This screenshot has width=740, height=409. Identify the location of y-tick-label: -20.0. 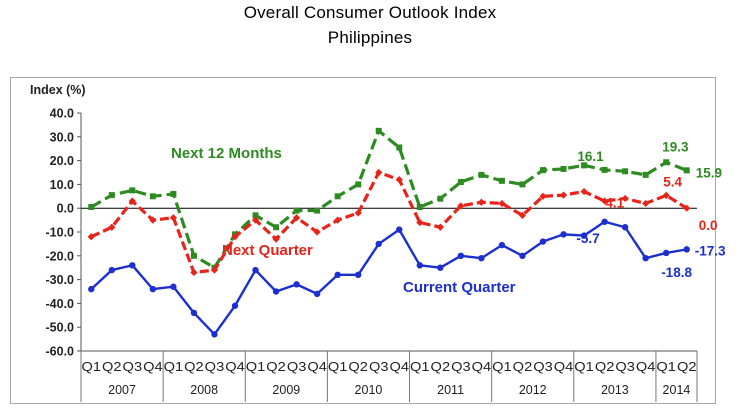
(60, 256).